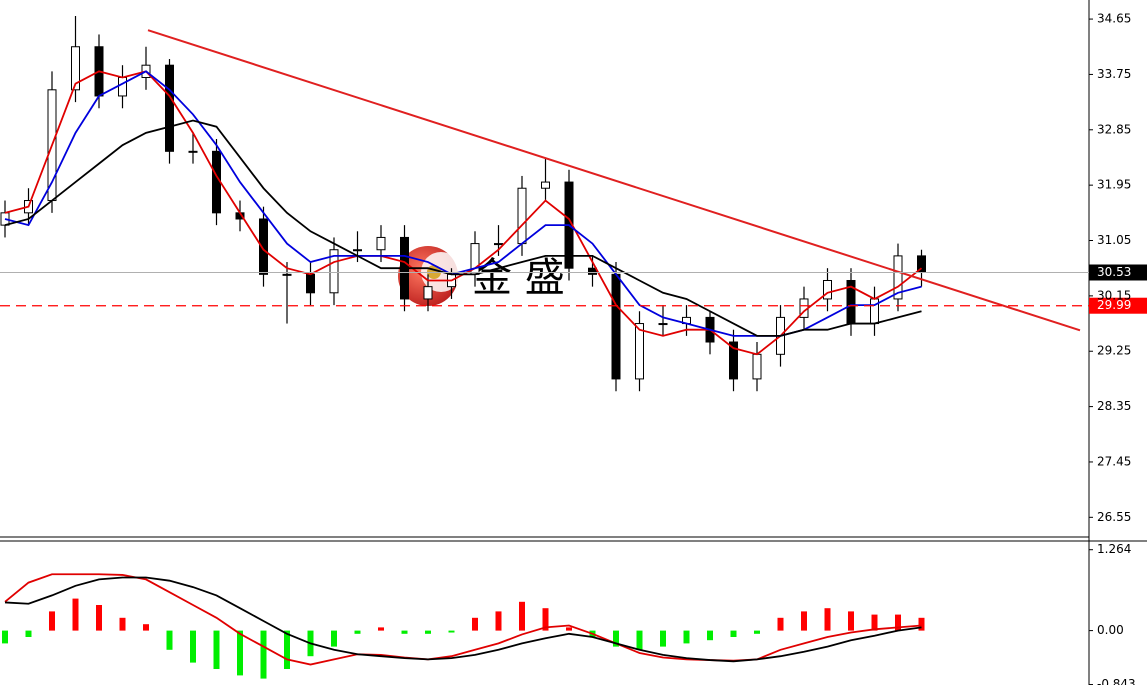 The height and width of the screenshot is (685, 1147). Describe the element at coordinates (1116, 681) in the screenshot. I see `y-tick-label: -0.843` at that location.